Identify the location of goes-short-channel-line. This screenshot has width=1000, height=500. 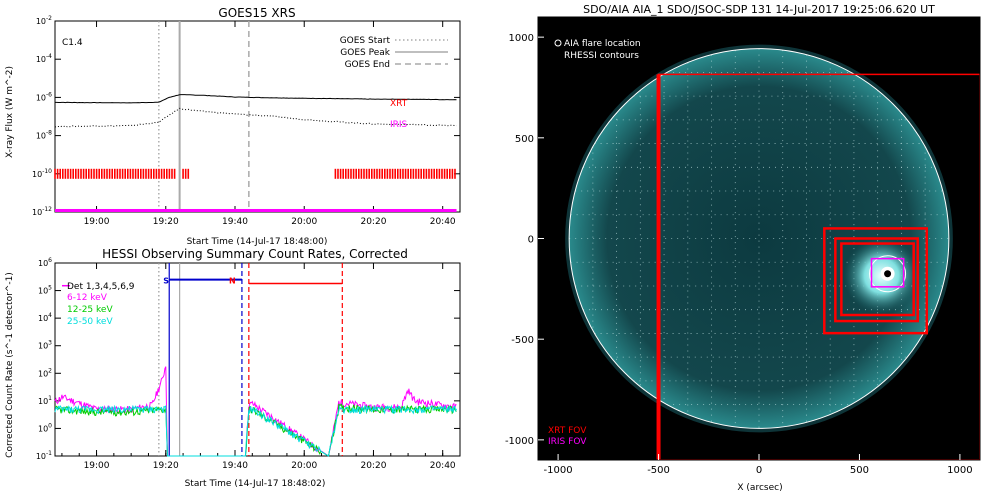
(255, 117).